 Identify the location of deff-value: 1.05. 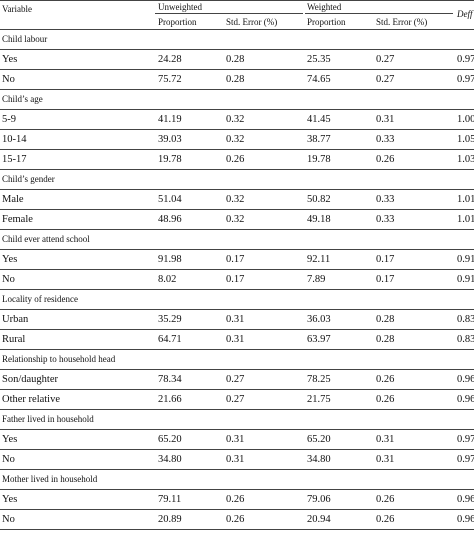
(465, 139).